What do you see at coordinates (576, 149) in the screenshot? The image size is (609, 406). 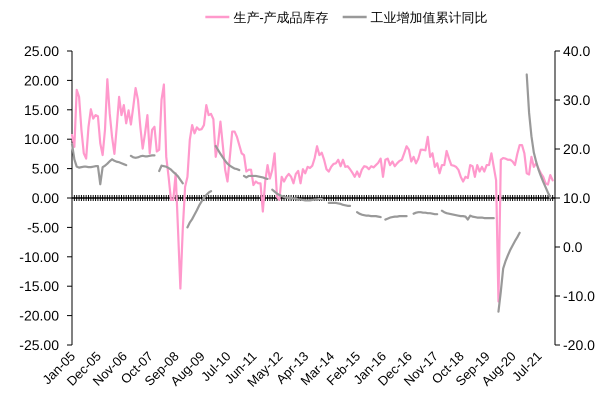 I see `y2-tick-label: 20.0` at bounding box center [576, 149].